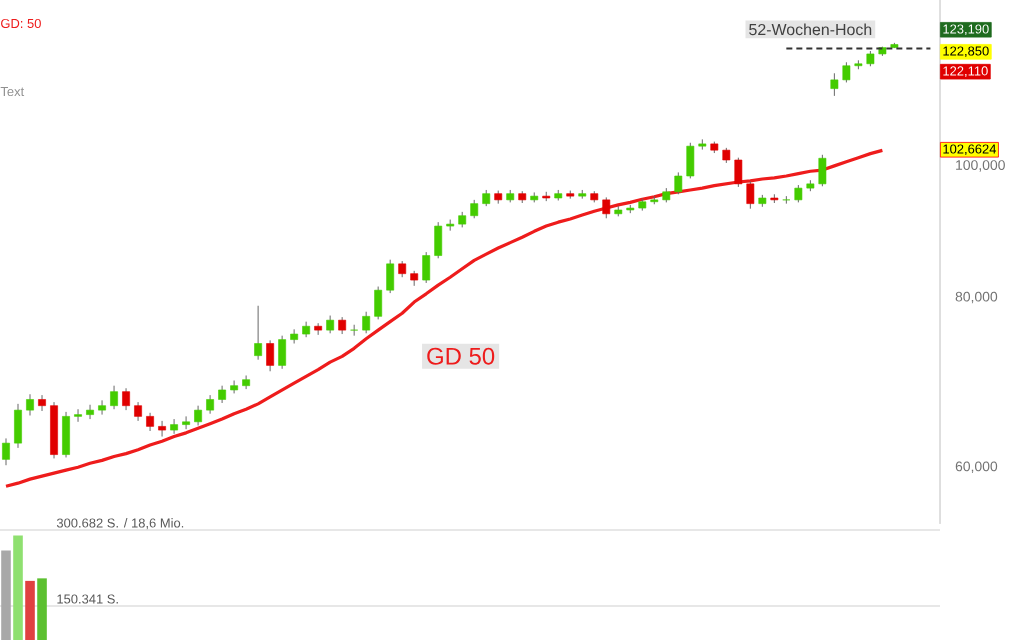 Image resolution: width=1020 pixels, height=640 pixels. What do you see at coordinates (461, 356) in the screenshot?
I see `series-label: GD 50` at bounding box center [461, 356].